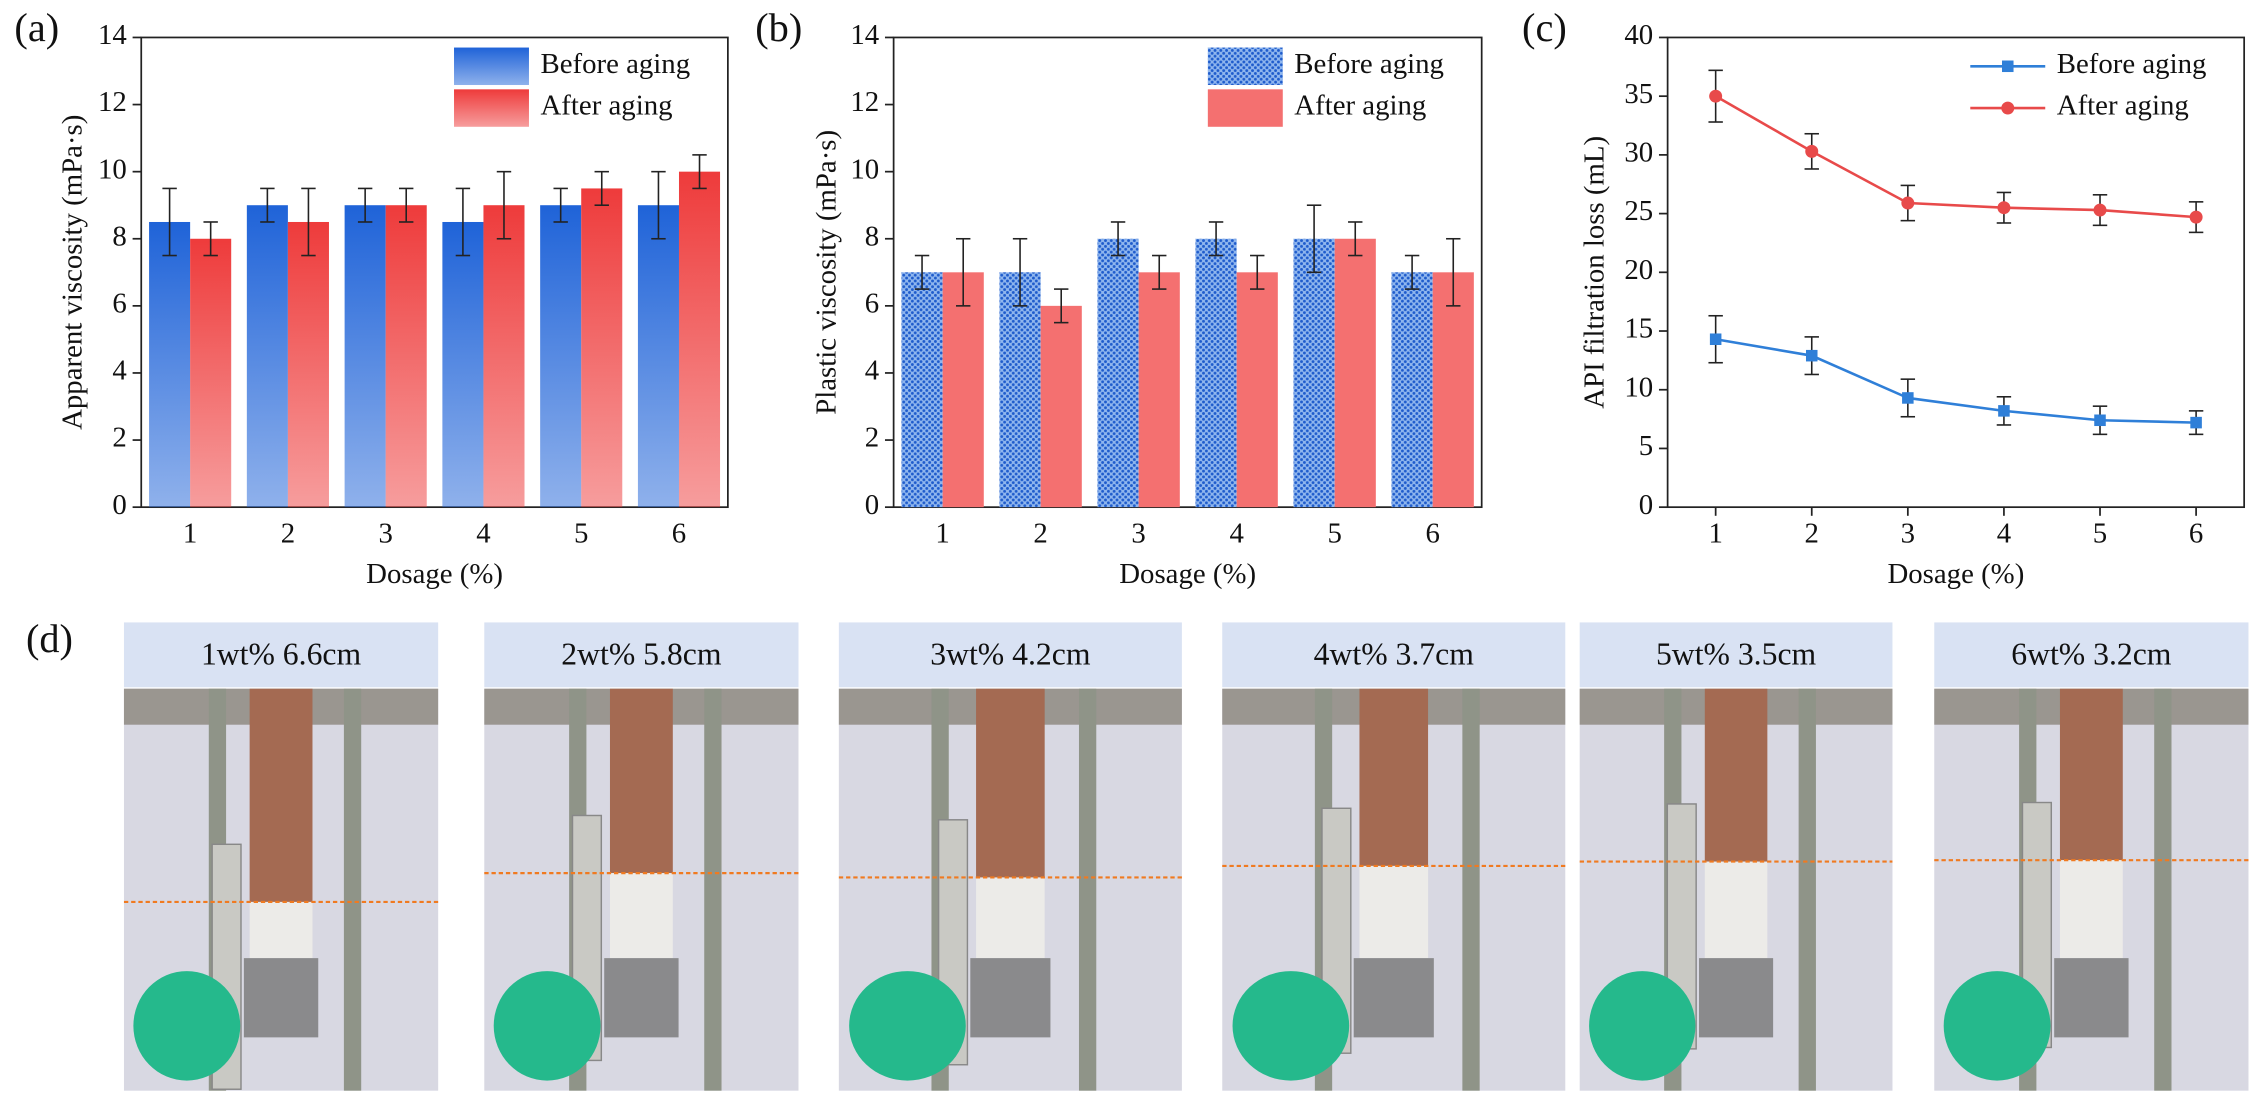  Describe the element at coordinates (1432, 534) in the screenshot. I see `x-tick-label: 6` at that location.